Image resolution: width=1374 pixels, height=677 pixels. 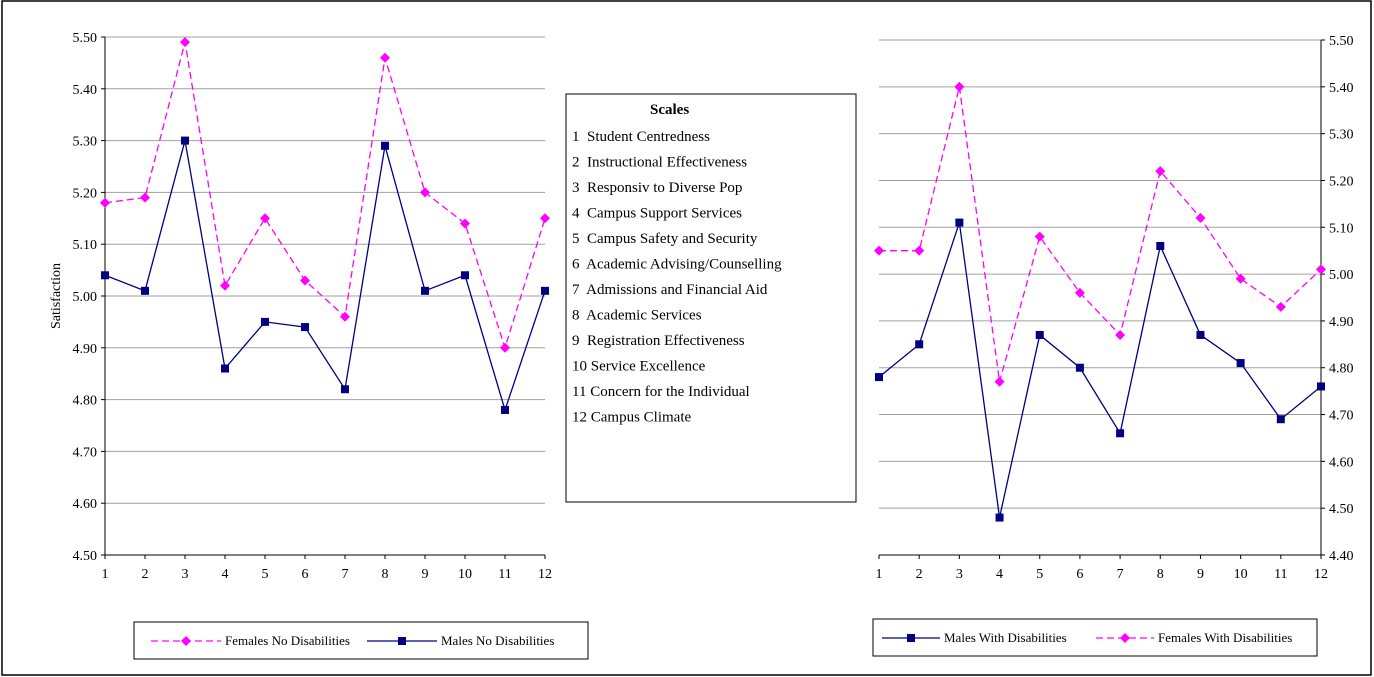 What do you see at coordinates (677, 265) in the screenshot?
I see `scale-item: 6 Academic Advising/Counselling` at bounding box center [677, 265].